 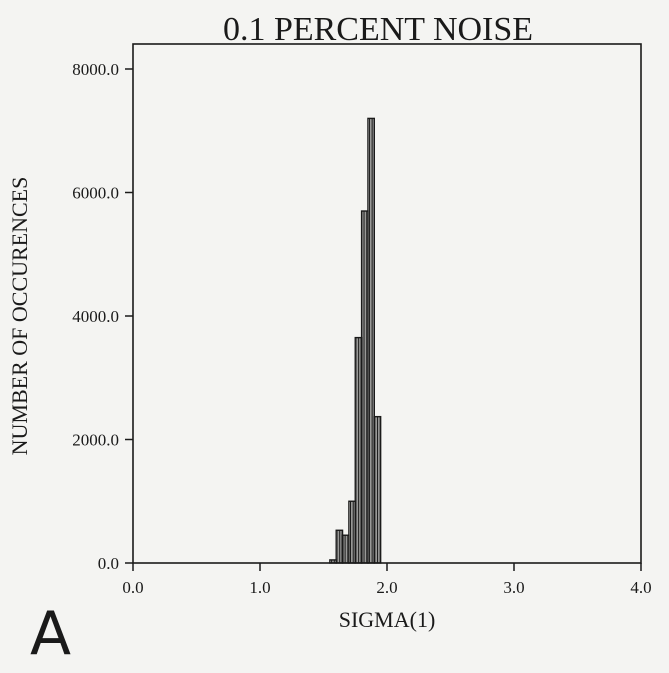 I want to click on chart-title: 0.1 PERCENT NOISE, so click(x=378, y=29).